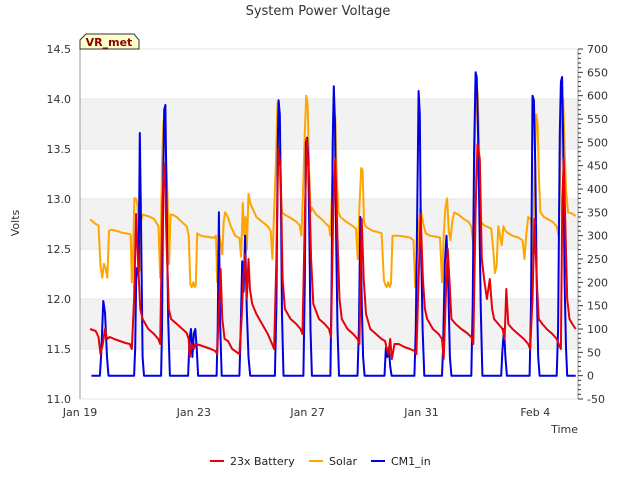 The image size is (640, 480). I want to click on badge-text: VR_met, so click(109, 42).